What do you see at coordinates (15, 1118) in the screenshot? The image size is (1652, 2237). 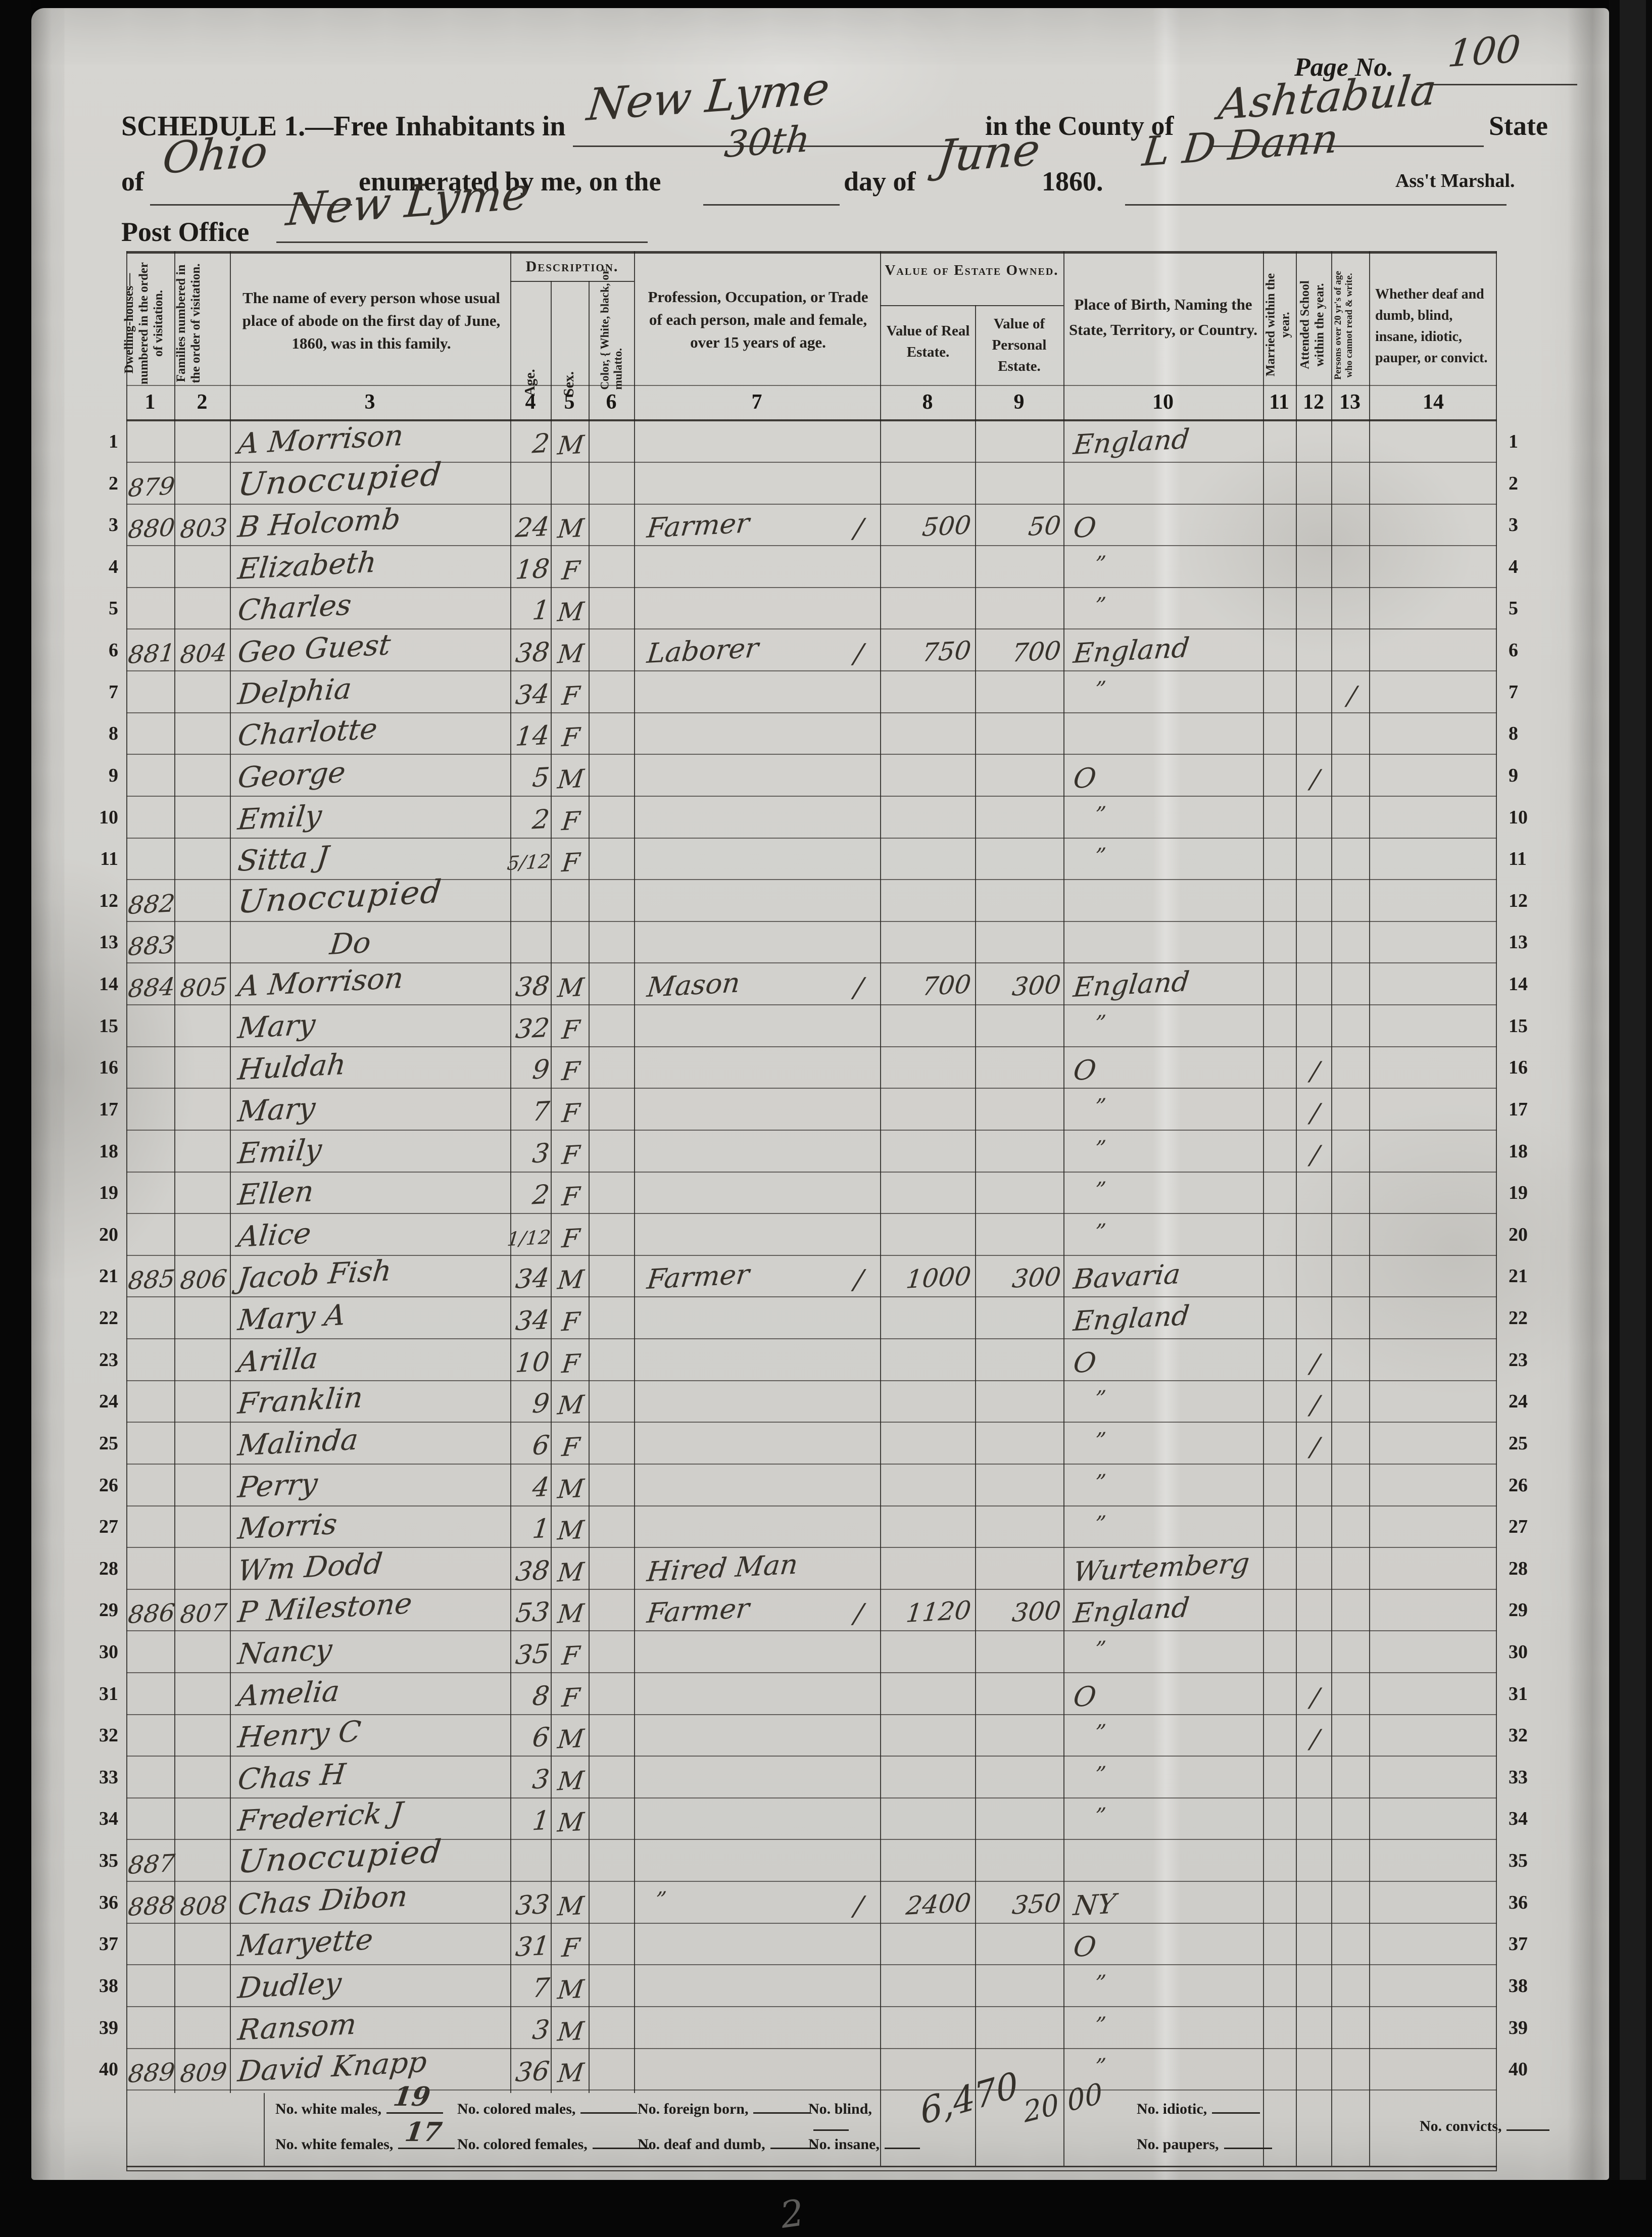 I see `scan-border-left` at bounding box center [15, 1118].